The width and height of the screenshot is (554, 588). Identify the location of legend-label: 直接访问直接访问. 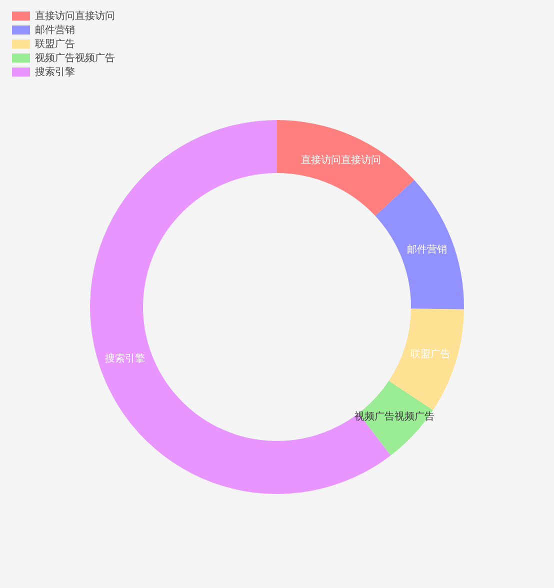
(75, 16).